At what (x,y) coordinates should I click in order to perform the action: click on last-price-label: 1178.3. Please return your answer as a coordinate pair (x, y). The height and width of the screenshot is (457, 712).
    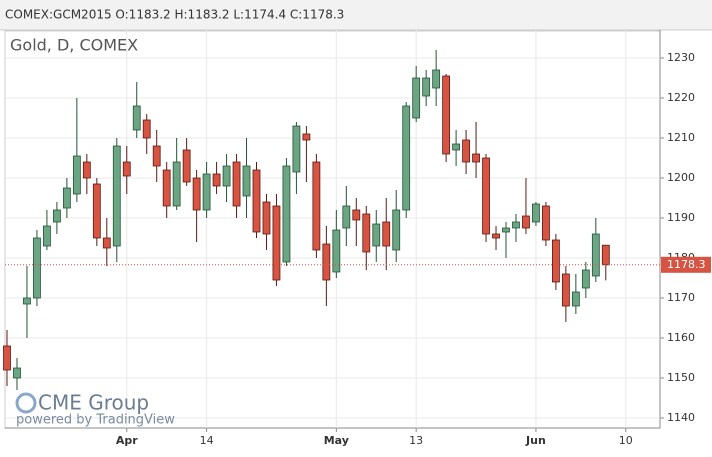
    Looking at the image, I should click on (686, 264).